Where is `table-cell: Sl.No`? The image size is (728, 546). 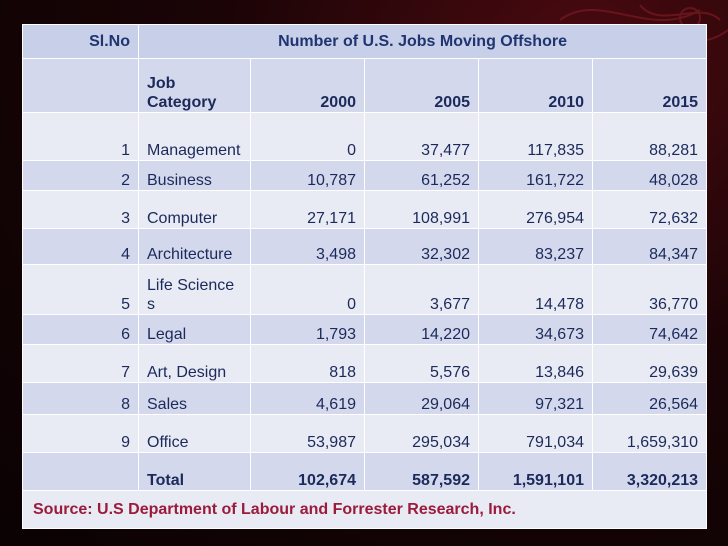
table-cell: Sl.No is located at coordinates (80, 41).